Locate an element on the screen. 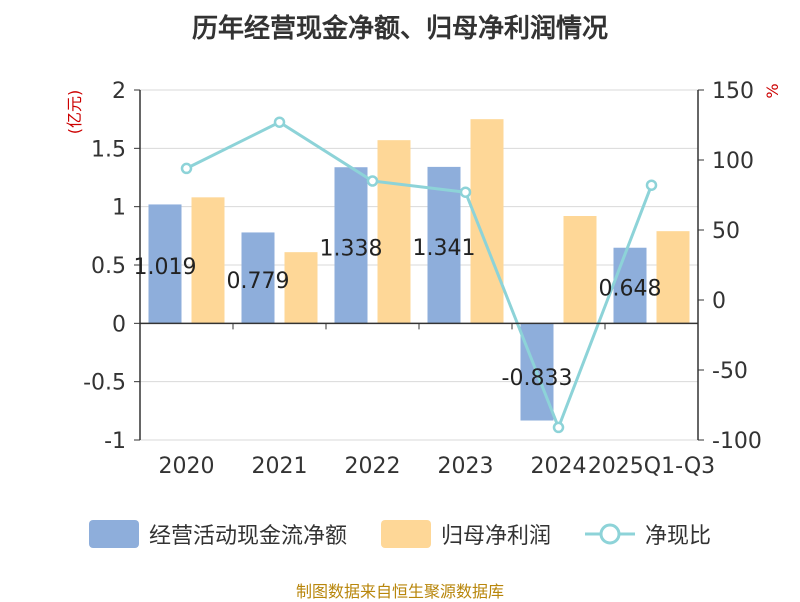 Image resolution: width=800 pixels, height=602 pixels. left-tick-label: 1.5 is located at coordinates (108, 149).